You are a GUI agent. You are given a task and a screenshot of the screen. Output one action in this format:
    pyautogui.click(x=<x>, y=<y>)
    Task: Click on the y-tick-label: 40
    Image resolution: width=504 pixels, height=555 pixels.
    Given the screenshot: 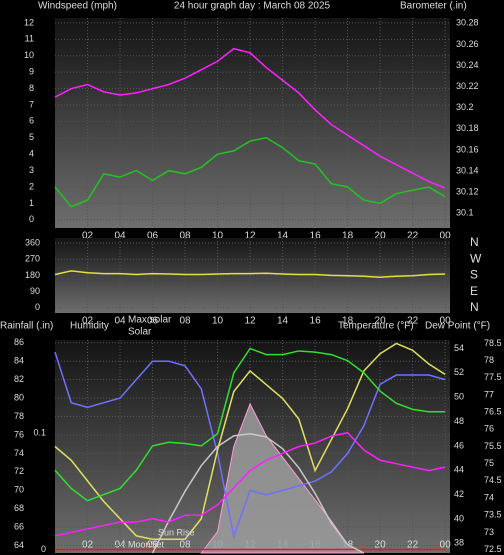 What is the action you would take?
    pyautogui.click(x=459, y=518)
    